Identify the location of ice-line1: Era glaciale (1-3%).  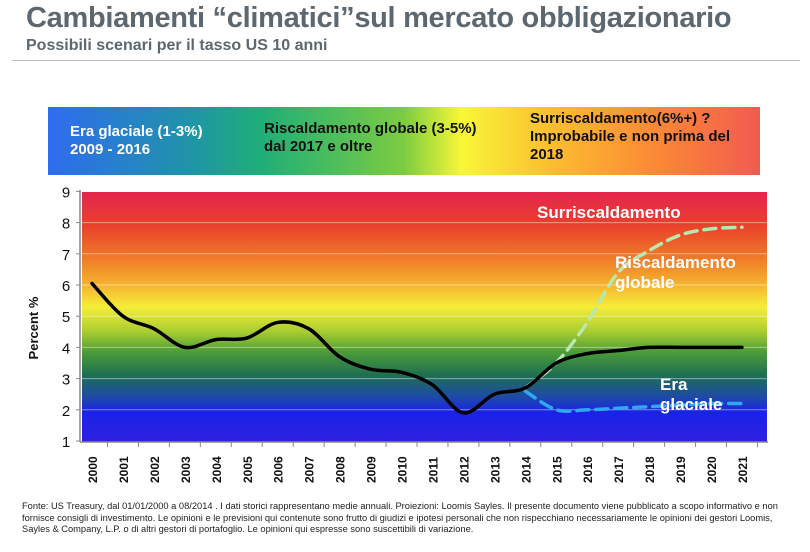
(136, 131).